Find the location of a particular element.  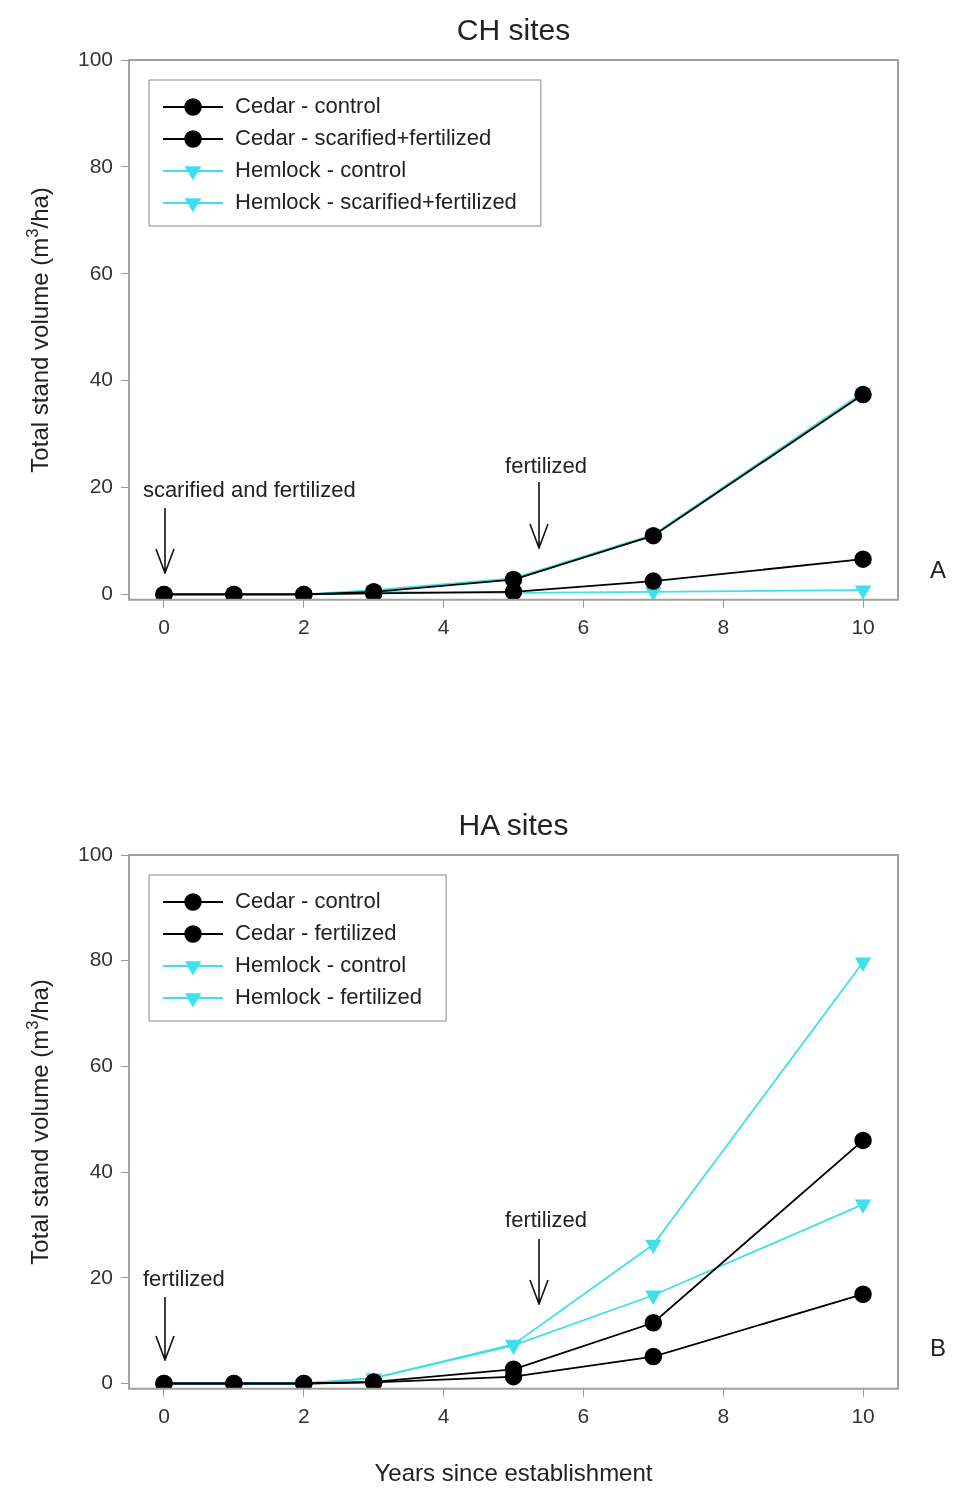

legend-label: Cedar - scarified+fertilized is located at coordinates (363, 138).